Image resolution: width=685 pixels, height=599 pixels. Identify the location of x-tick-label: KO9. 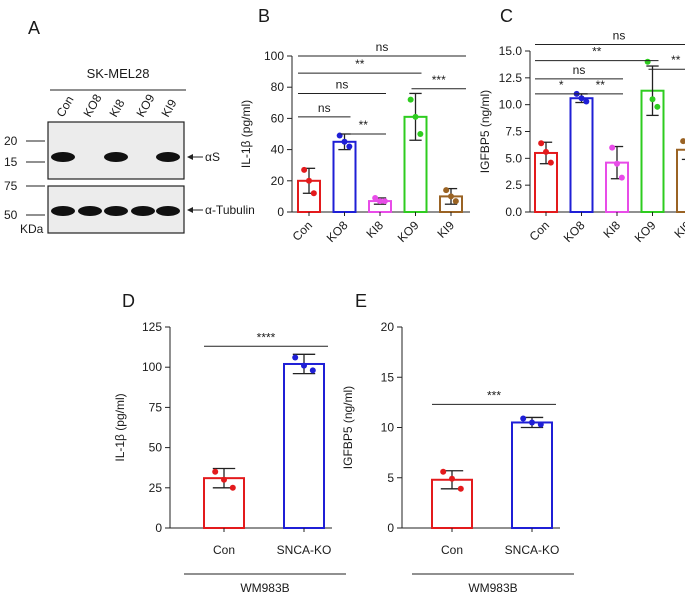
(408, 231).